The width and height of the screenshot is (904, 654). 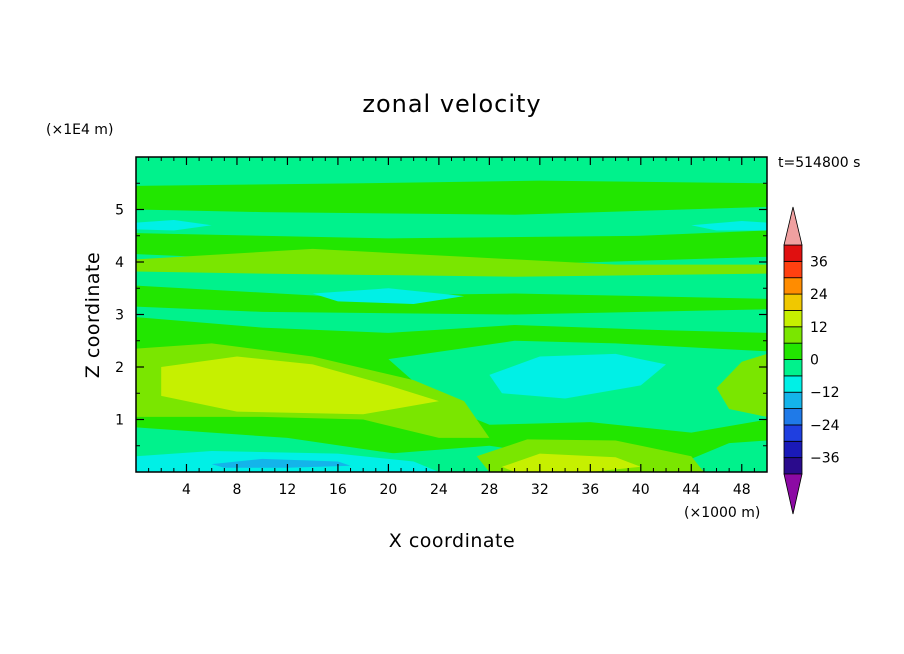 I want to click on colorbar-label: 12, so click(x=819, y=328).